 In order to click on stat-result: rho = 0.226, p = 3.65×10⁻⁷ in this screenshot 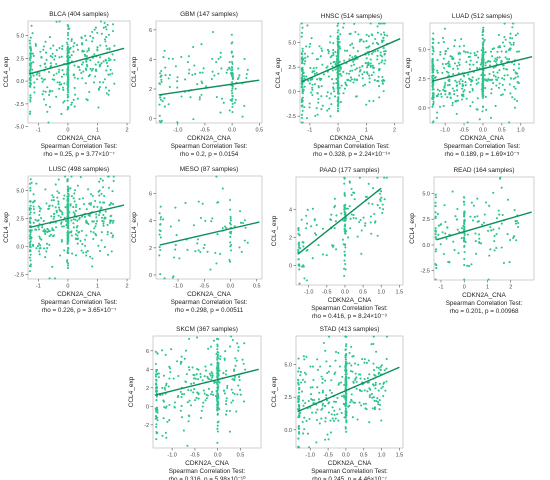, I will do `click(79, 310)`.